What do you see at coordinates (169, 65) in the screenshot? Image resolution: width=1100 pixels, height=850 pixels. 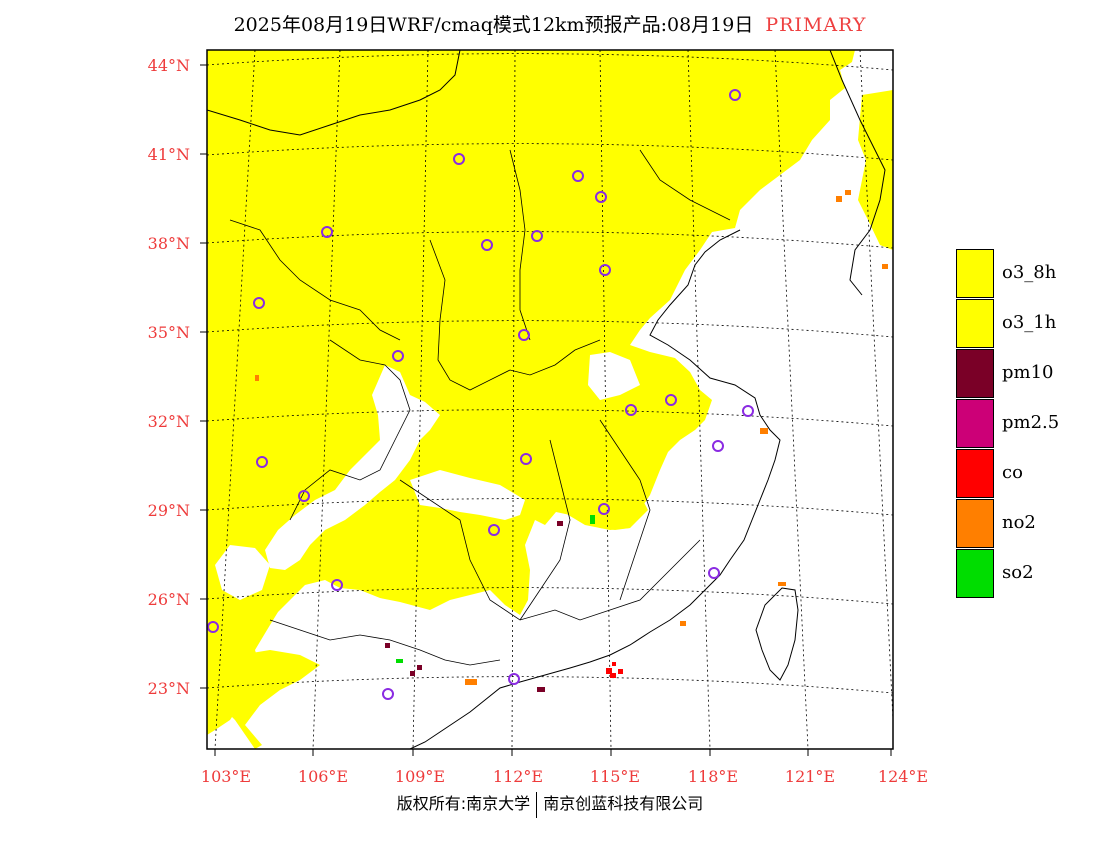 I see `lat-label-44: 44°N` at bounding box center [169, 65].